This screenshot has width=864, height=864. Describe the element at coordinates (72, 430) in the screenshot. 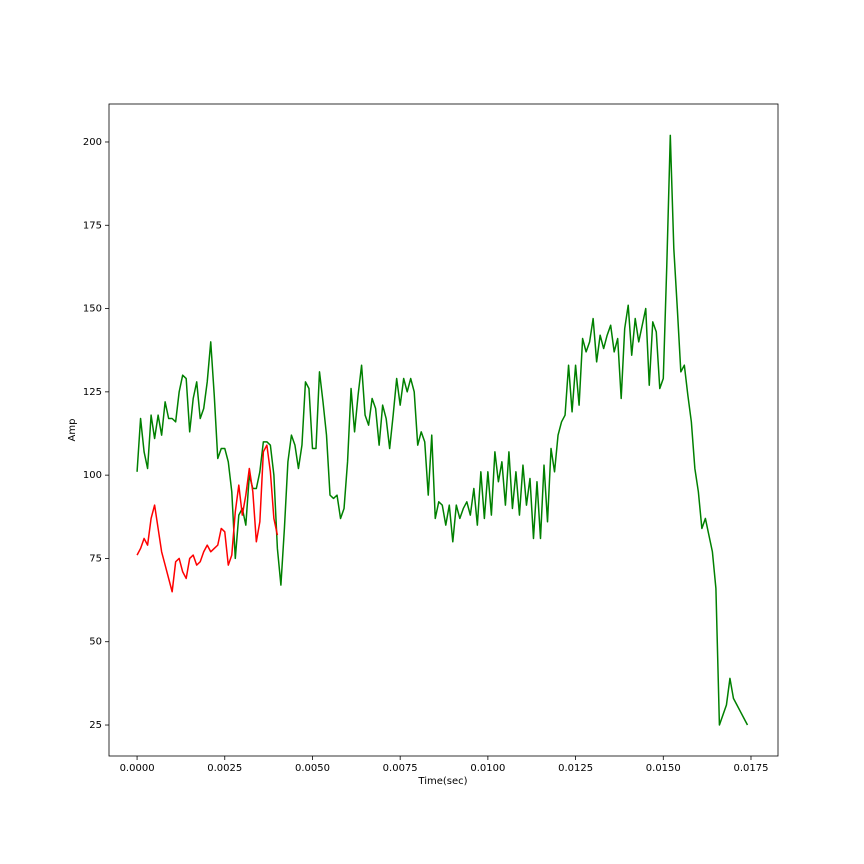

I see `y-axis-label: Amp` at that location.